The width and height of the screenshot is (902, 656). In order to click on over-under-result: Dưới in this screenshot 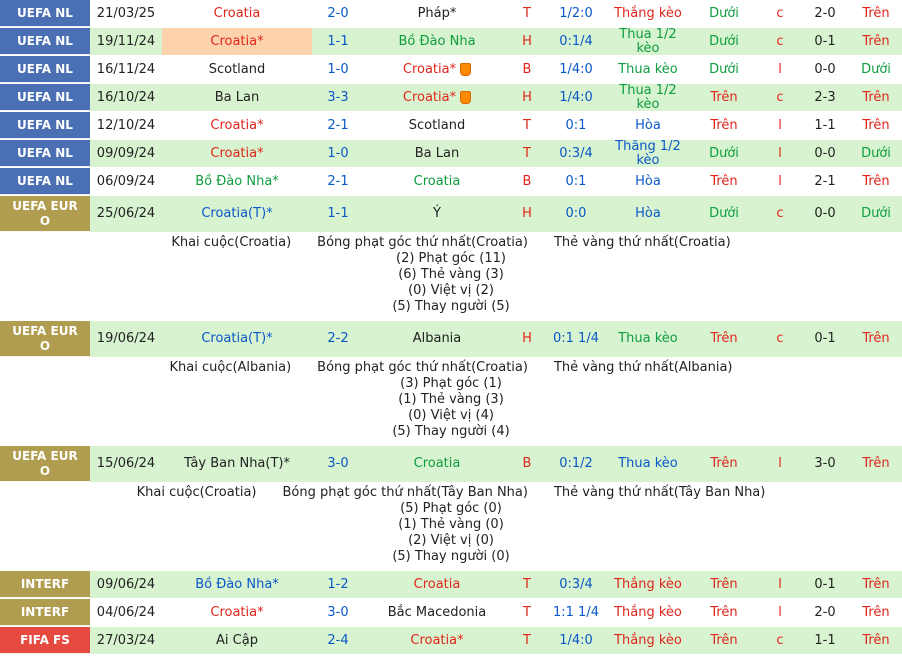, I will do `click(724, 41)`.